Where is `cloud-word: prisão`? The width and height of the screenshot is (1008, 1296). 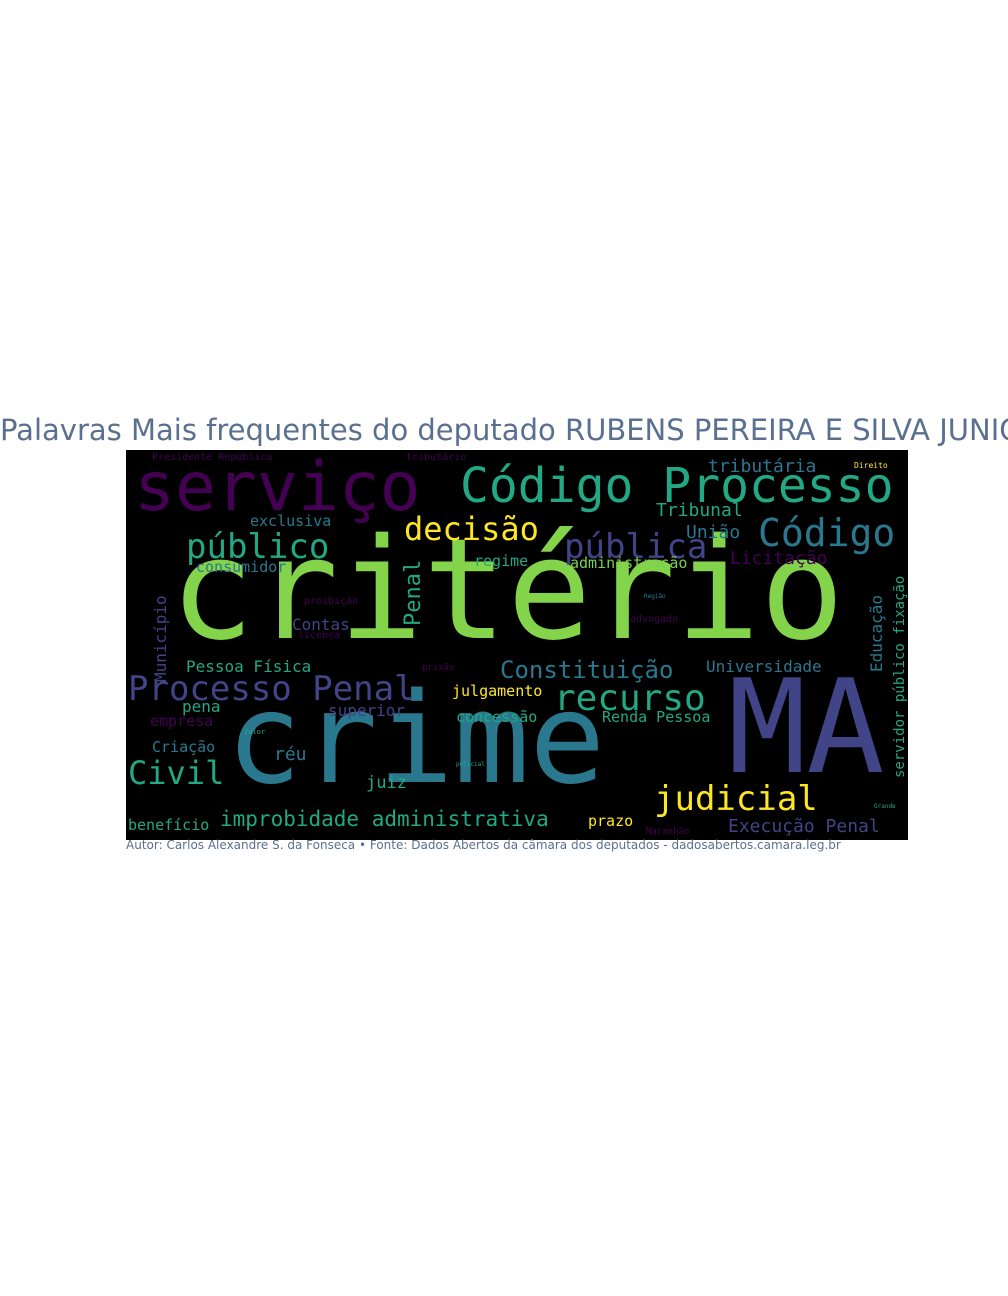 cloud-word: prisão is located at coordinates (438, 668).